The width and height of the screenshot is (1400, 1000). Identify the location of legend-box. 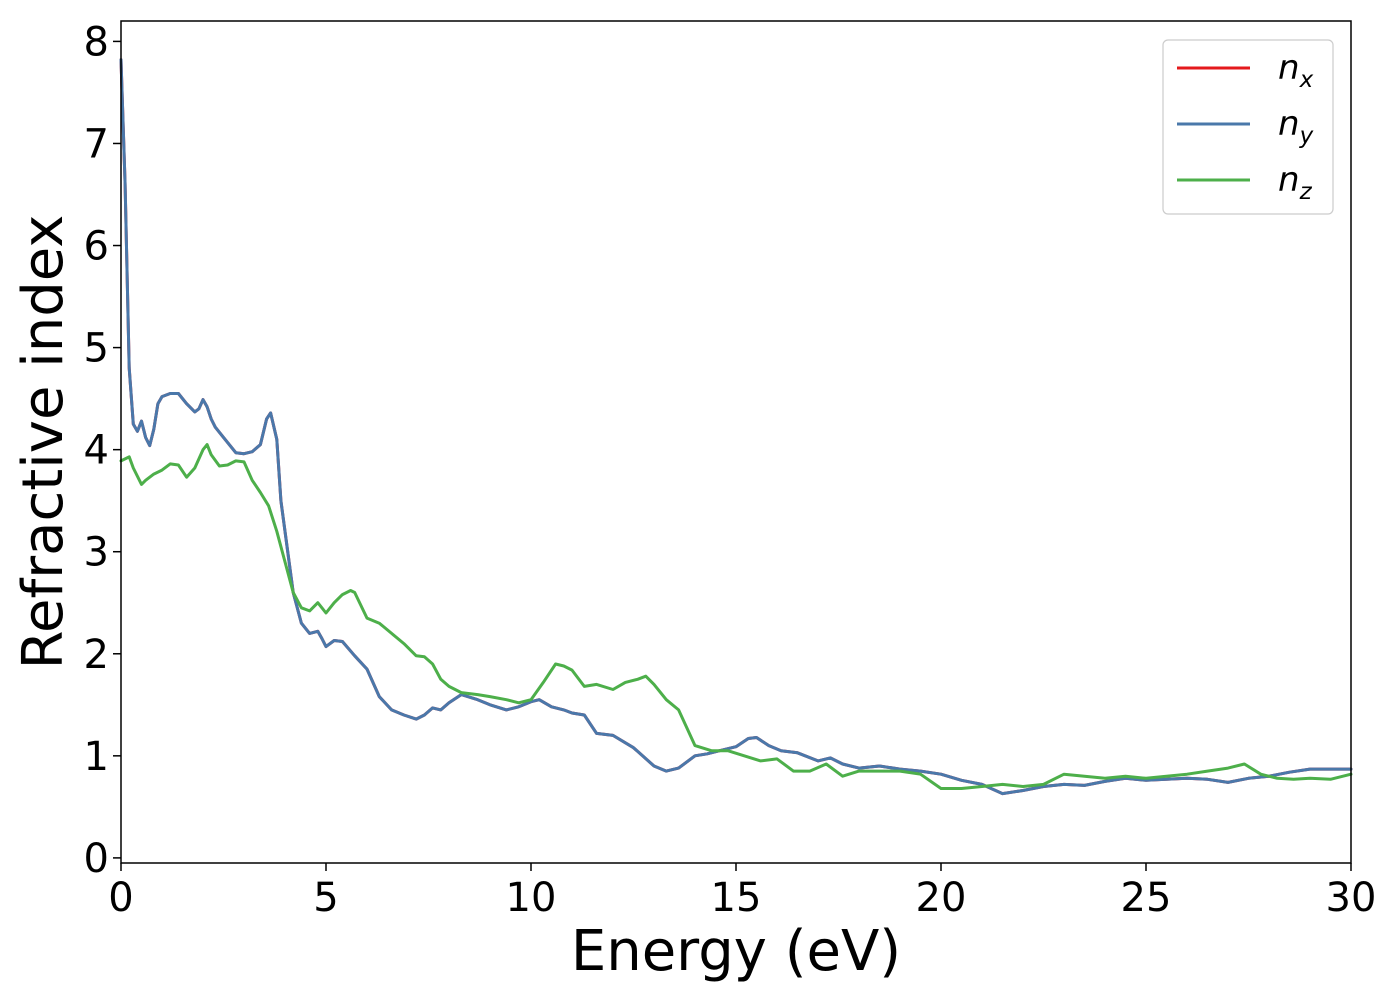
(1248, 127).